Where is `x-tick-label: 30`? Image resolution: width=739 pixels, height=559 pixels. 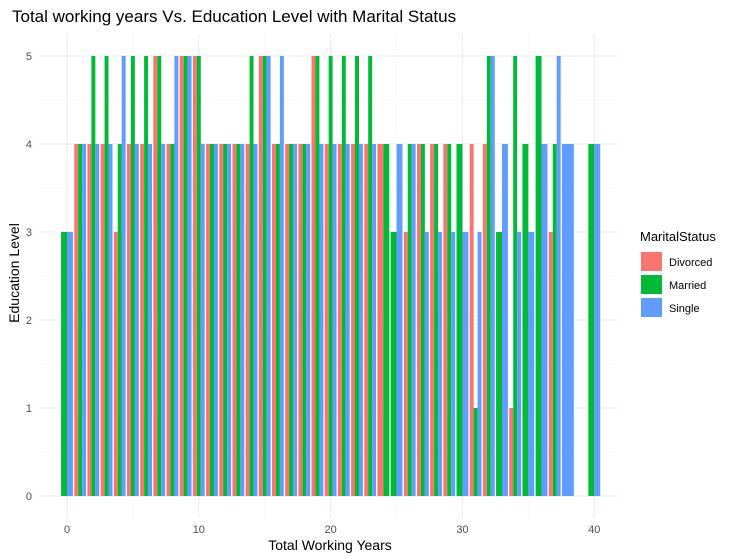 x-tick-label: 30 is located at coordinates (462, 530).